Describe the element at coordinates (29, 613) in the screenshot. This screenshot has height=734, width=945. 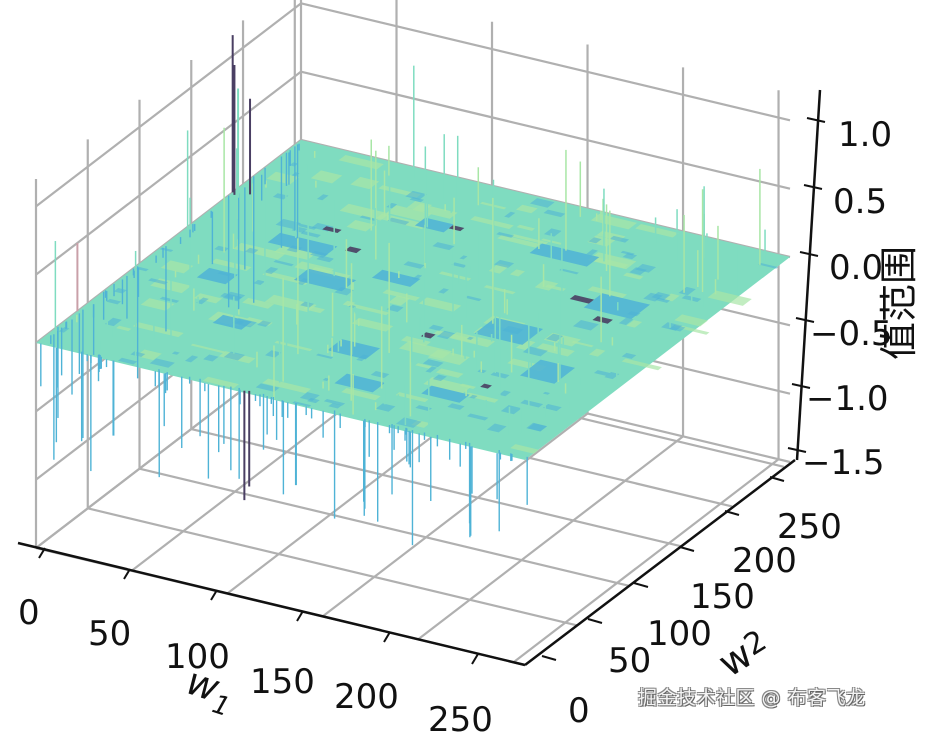
I see `x-tick-label: 0` at that location.